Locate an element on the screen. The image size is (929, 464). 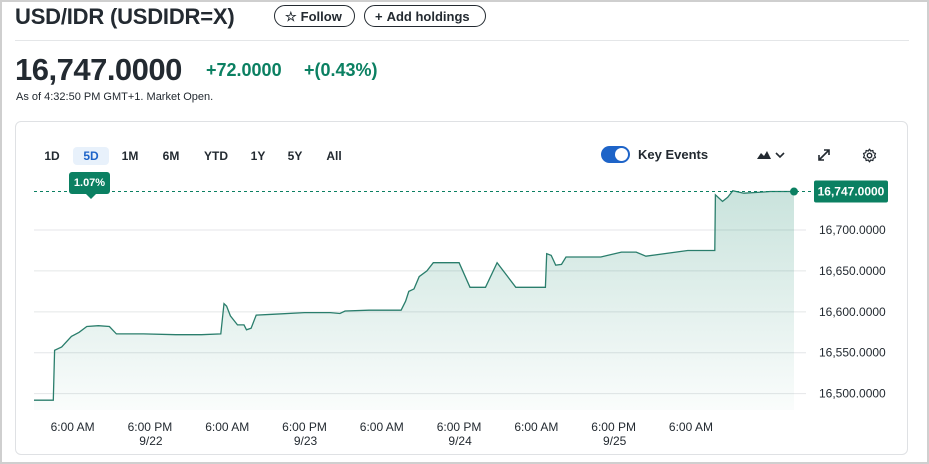
range-5d: 5D is located at coordinates (91, 156).